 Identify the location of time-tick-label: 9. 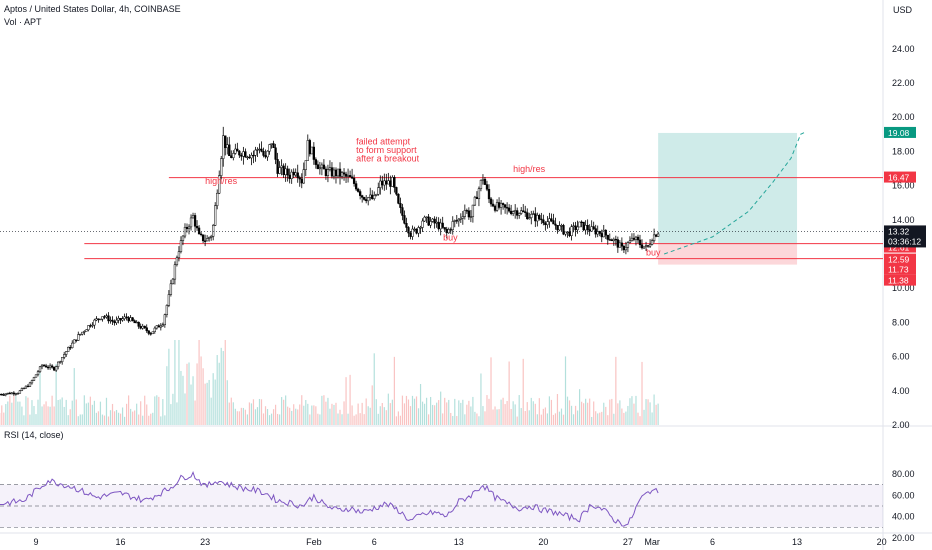
(35, 542).